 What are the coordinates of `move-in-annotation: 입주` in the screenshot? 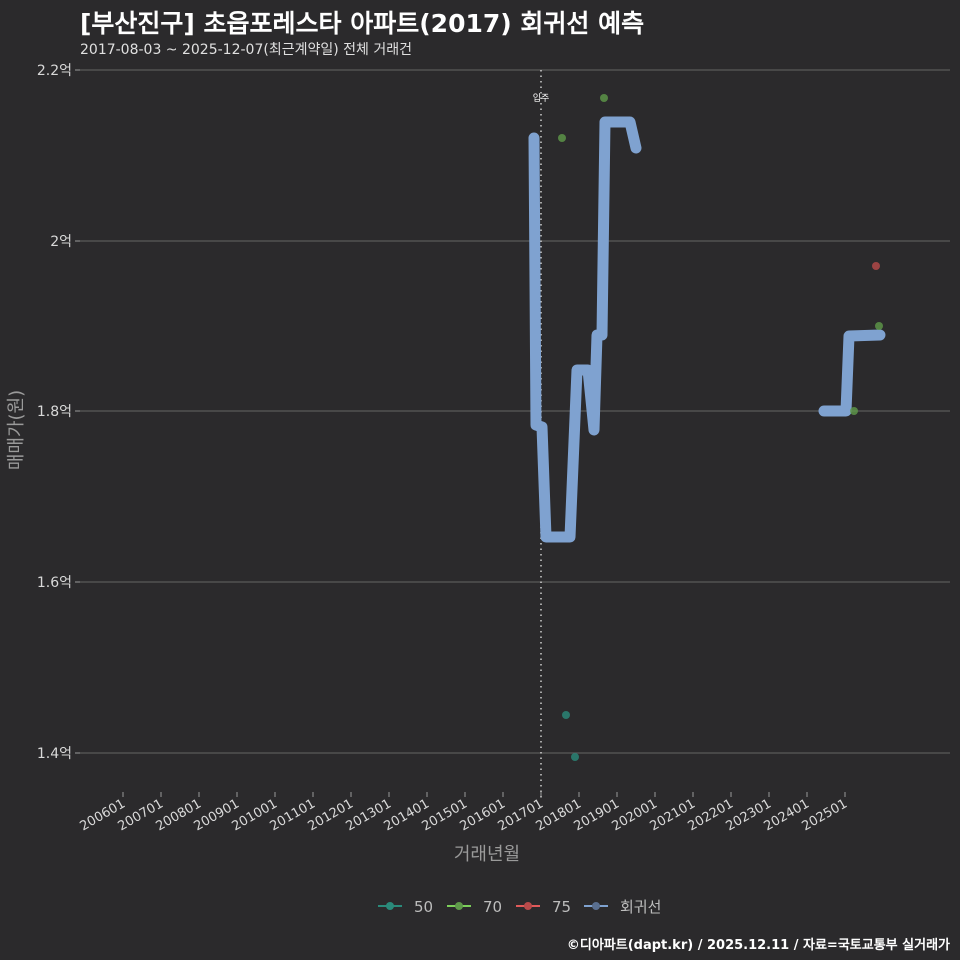 It's located at (541, 98).